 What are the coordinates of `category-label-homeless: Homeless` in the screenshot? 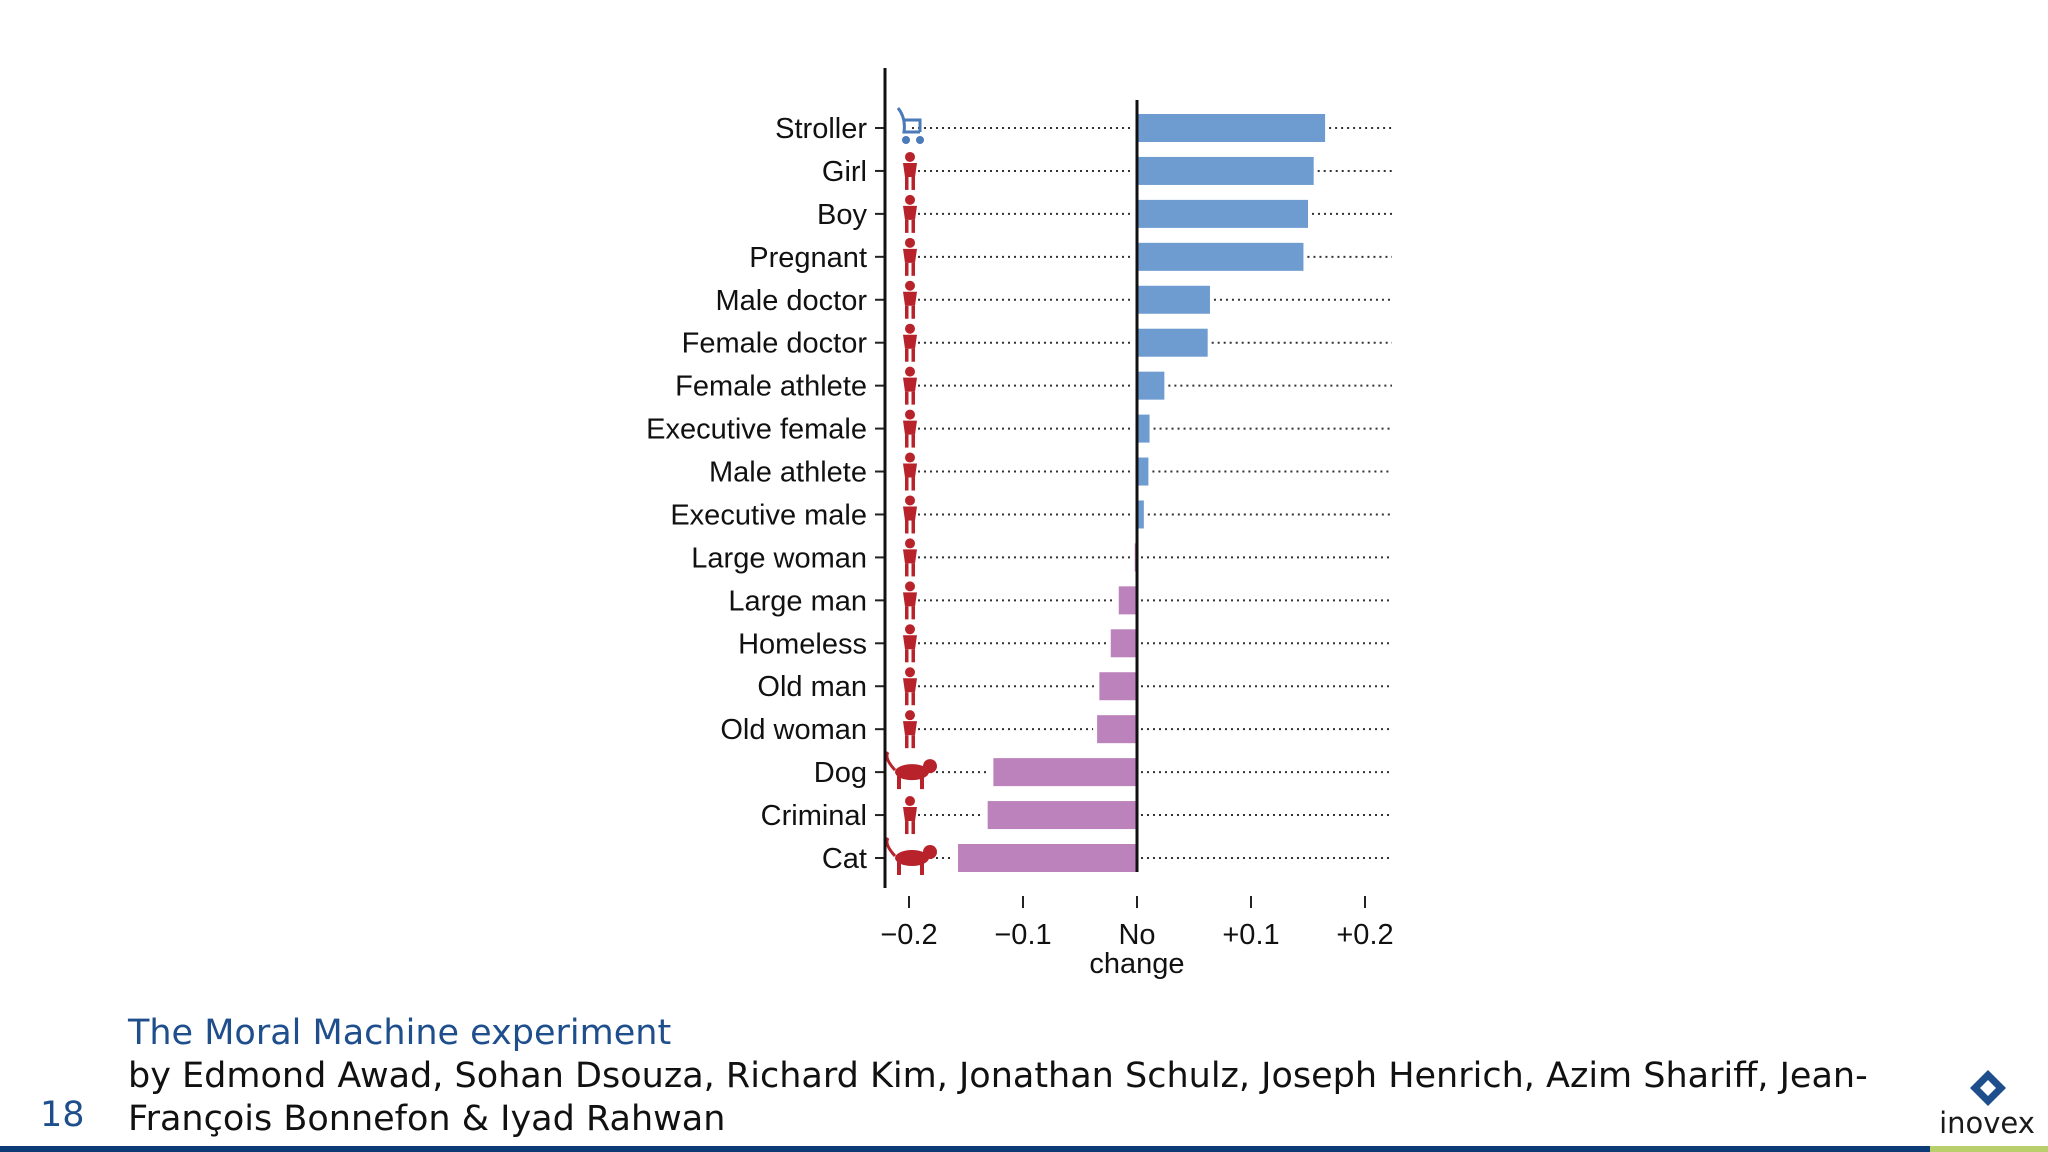 It's located at (802, 644).